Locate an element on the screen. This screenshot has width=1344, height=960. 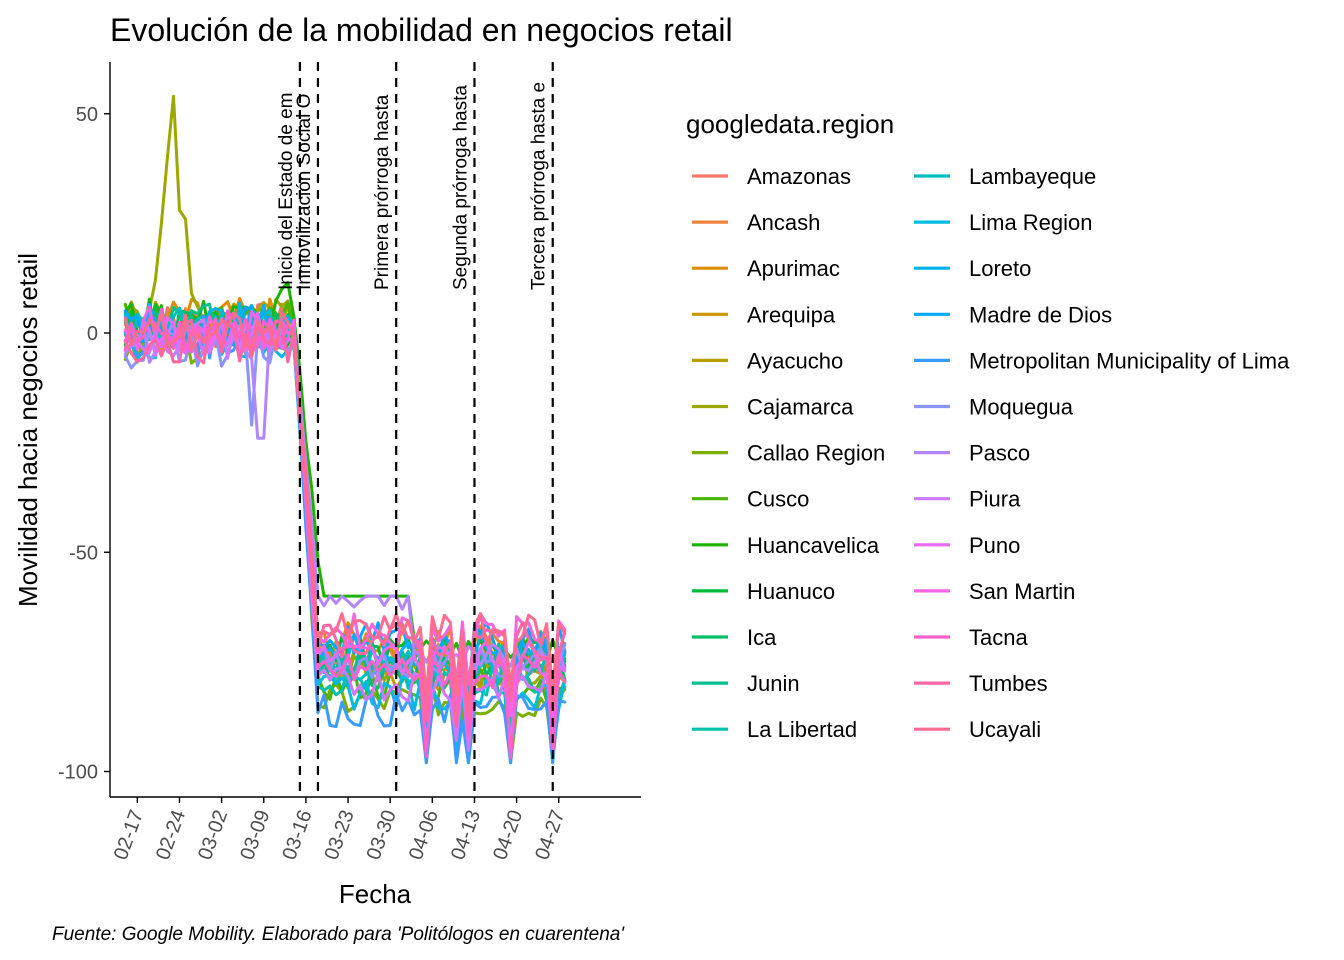
legend-label: Metropolitan Municipality of Lima is located at coordinates (1129, 360).